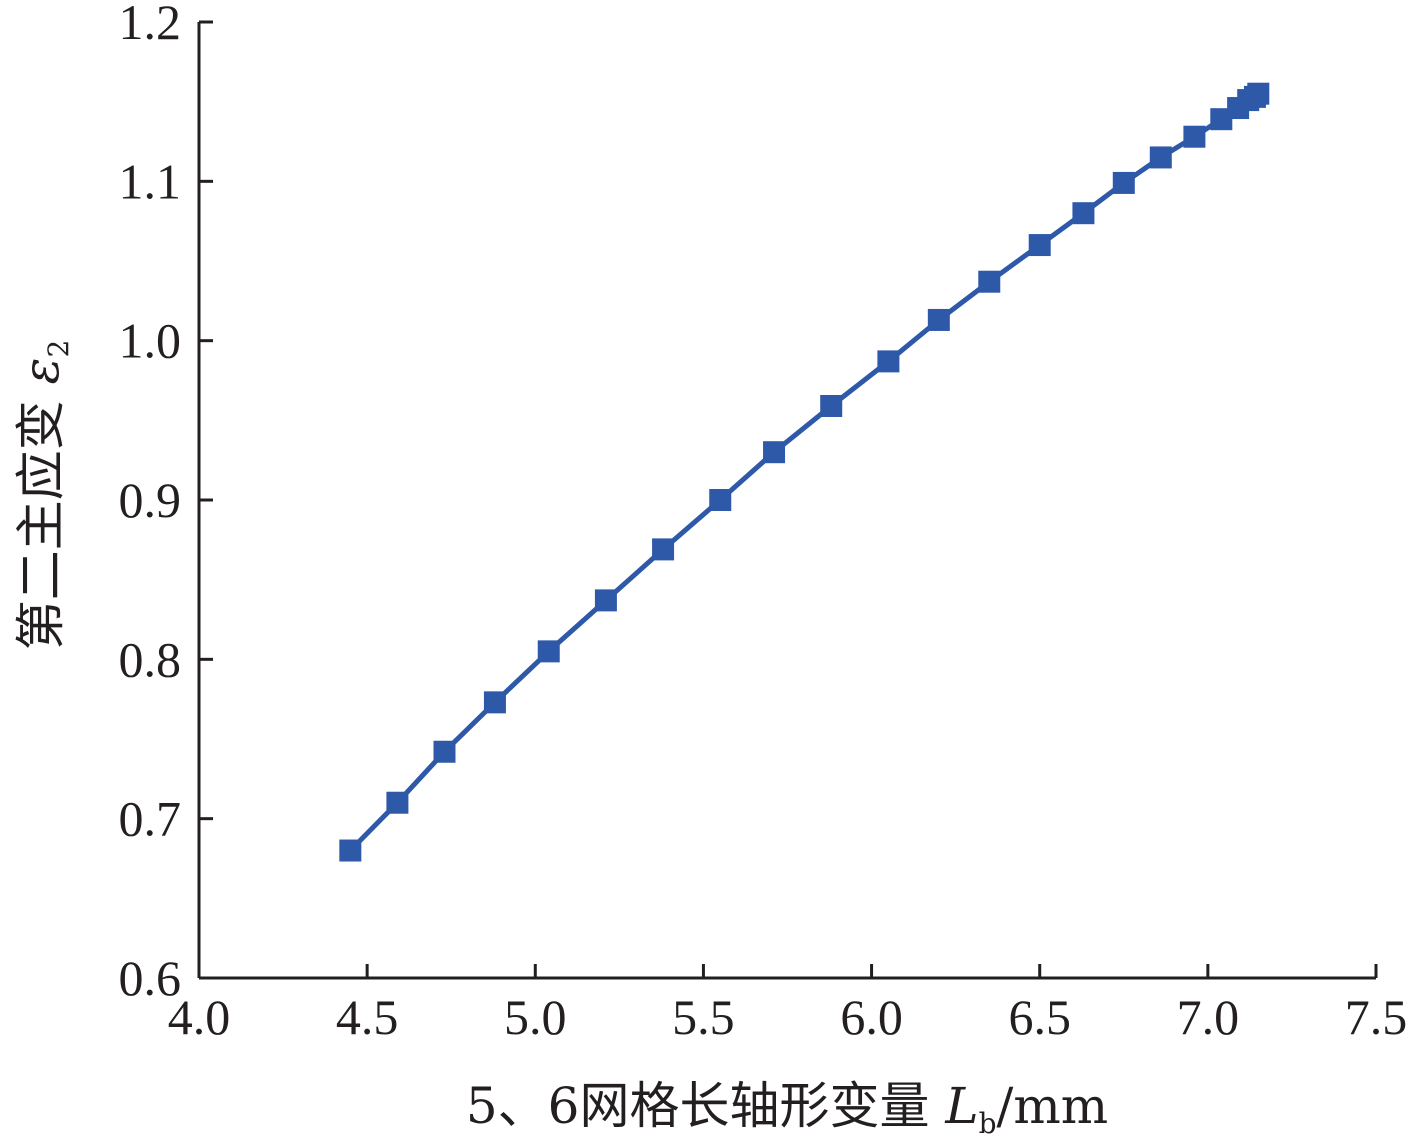  I want to click on x-axis-title: 5、6网格长轴形变量 Lb/mm, so click(787, 1106).